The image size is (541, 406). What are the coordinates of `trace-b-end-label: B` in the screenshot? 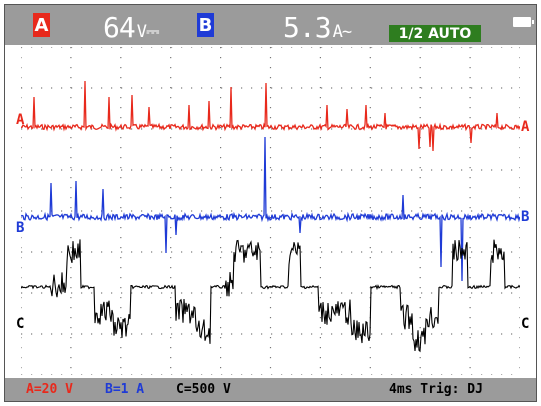 It's located at (525, 217).